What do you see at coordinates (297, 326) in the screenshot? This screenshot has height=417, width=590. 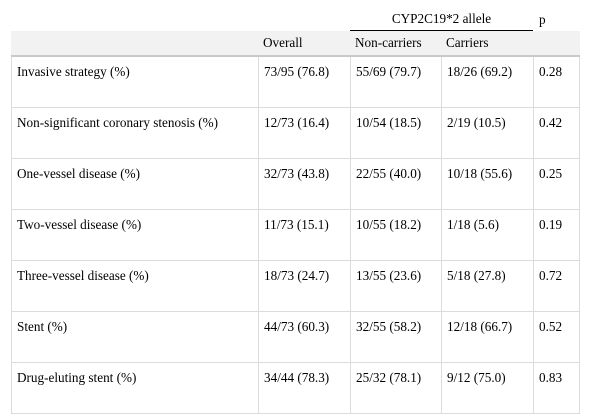 I see `cell-overall-text: 44/73 (60.3)` at bounding box center [297, 326].